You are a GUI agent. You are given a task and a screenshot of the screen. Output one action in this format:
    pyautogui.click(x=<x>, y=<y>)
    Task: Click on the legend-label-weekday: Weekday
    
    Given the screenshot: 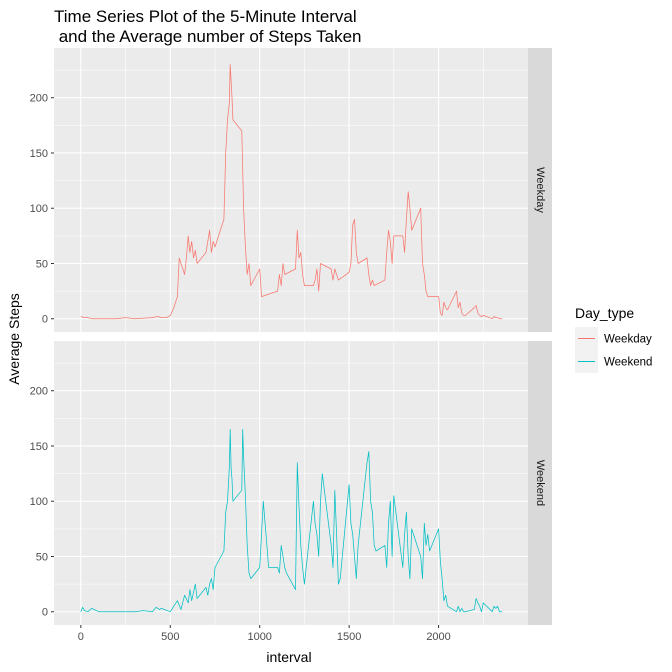 What is the action you would take?
    pyautogui.click(x=628, y=340)
    